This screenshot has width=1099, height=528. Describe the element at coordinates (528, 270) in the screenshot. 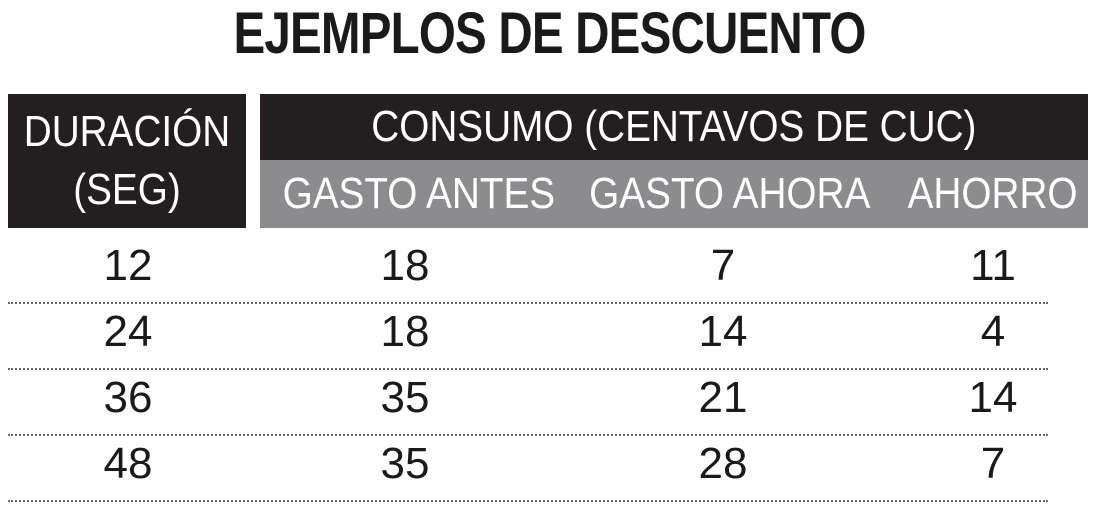

I see `table-row: 12 18 7 11` at that location.